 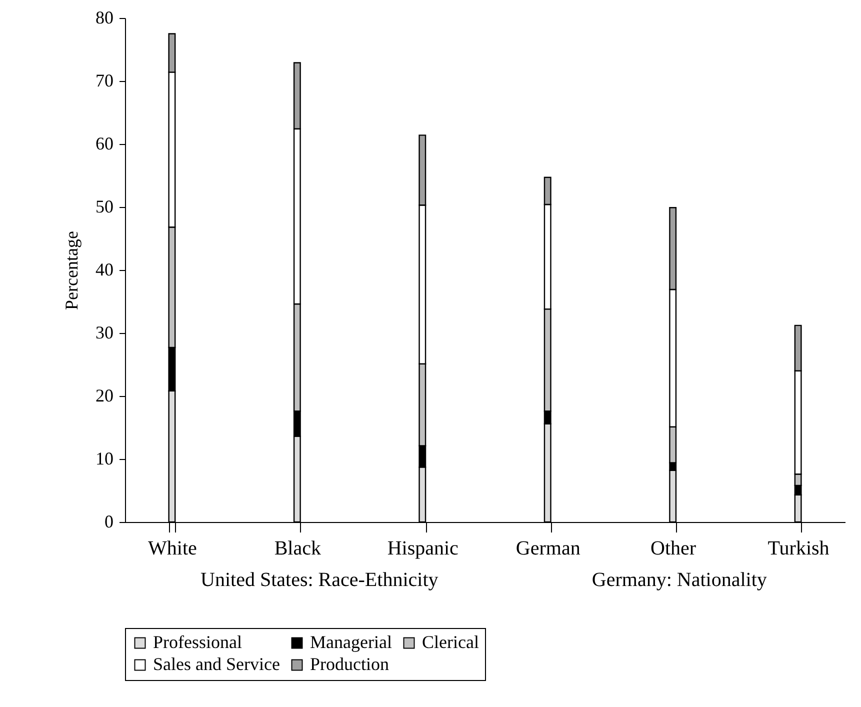 What do you see at coordinates (673, 549) in the screenshot?
I see `x-tick-label: Other` at bounding box center [673, 549].